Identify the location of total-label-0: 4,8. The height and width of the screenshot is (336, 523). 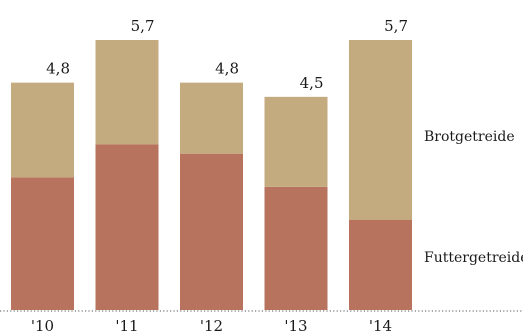
(58, 69).